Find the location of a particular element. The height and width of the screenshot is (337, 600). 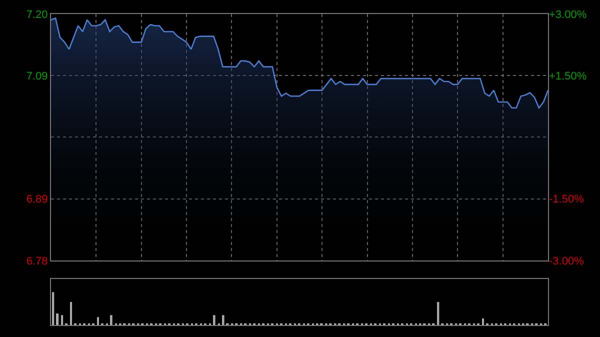

y2-tick-label: +1.50% is located at coordinates (568, 76).